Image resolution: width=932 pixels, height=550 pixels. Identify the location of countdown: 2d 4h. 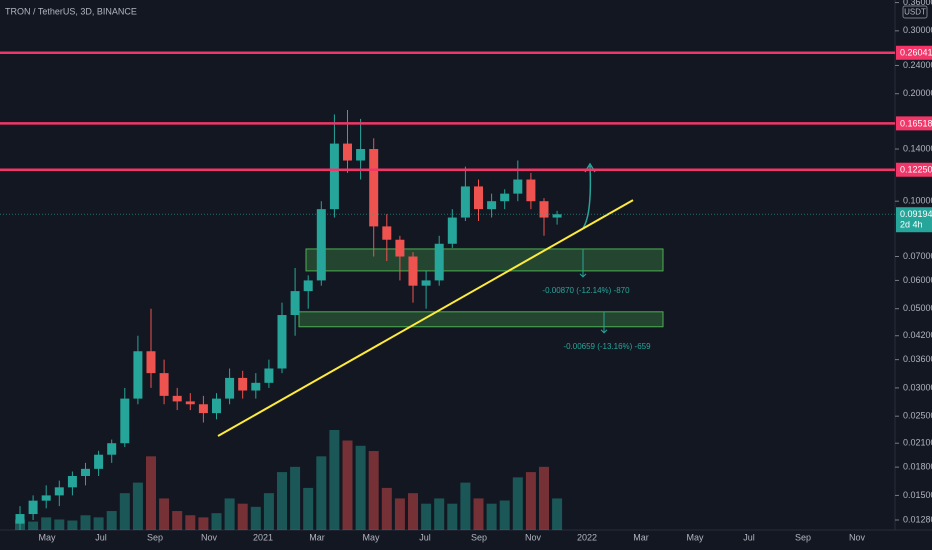
(911, 225).